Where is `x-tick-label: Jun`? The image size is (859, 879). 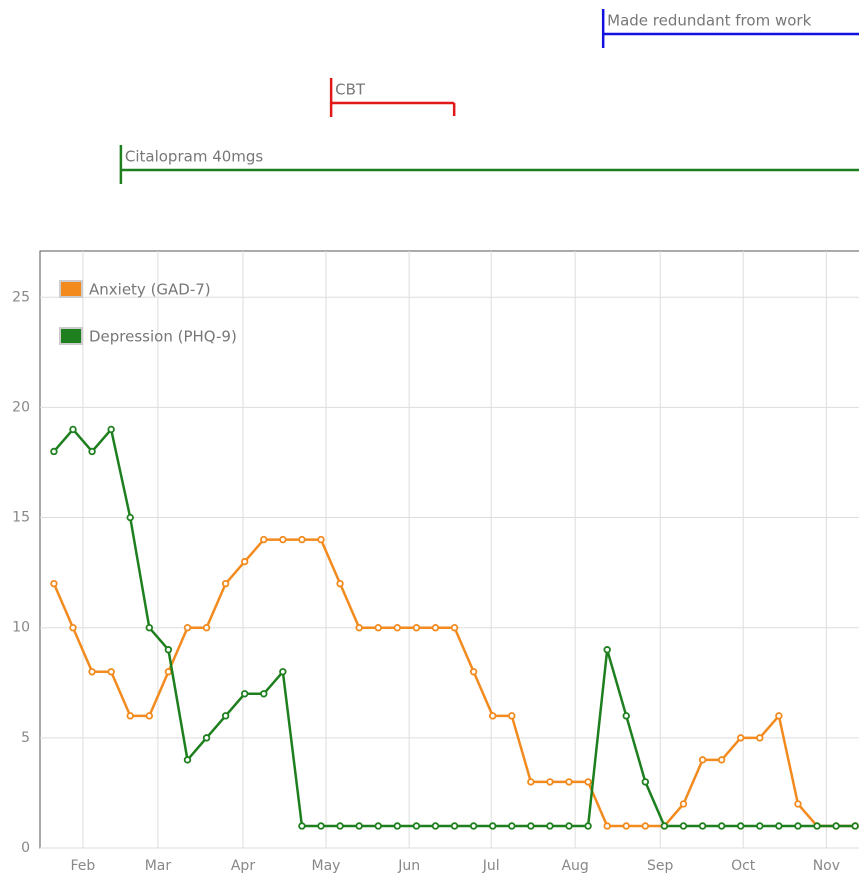 x-tick-label: Jun is located at coordinates (408, 866).